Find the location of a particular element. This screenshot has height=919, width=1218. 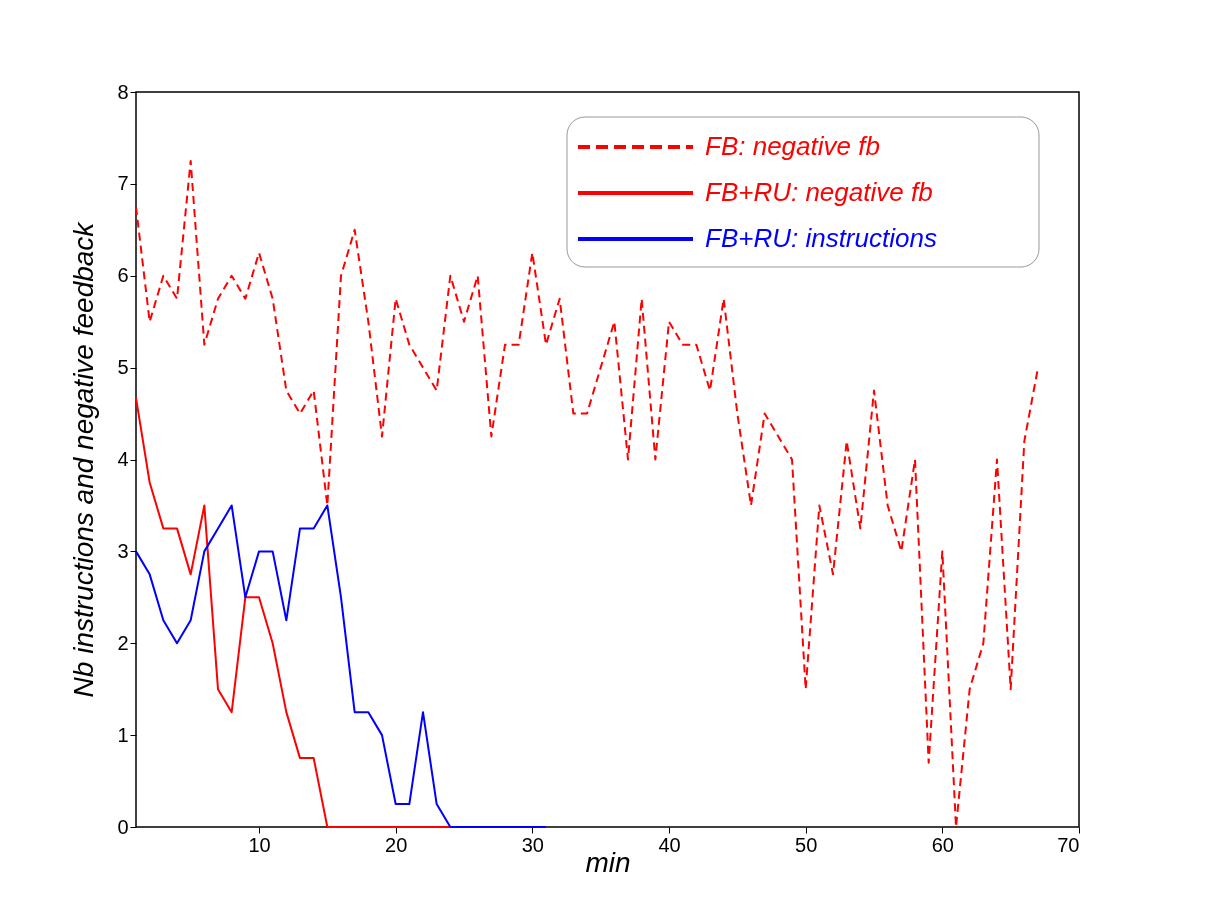

legend-label: FB+RU: instructions is located at coordinates (821, 238).